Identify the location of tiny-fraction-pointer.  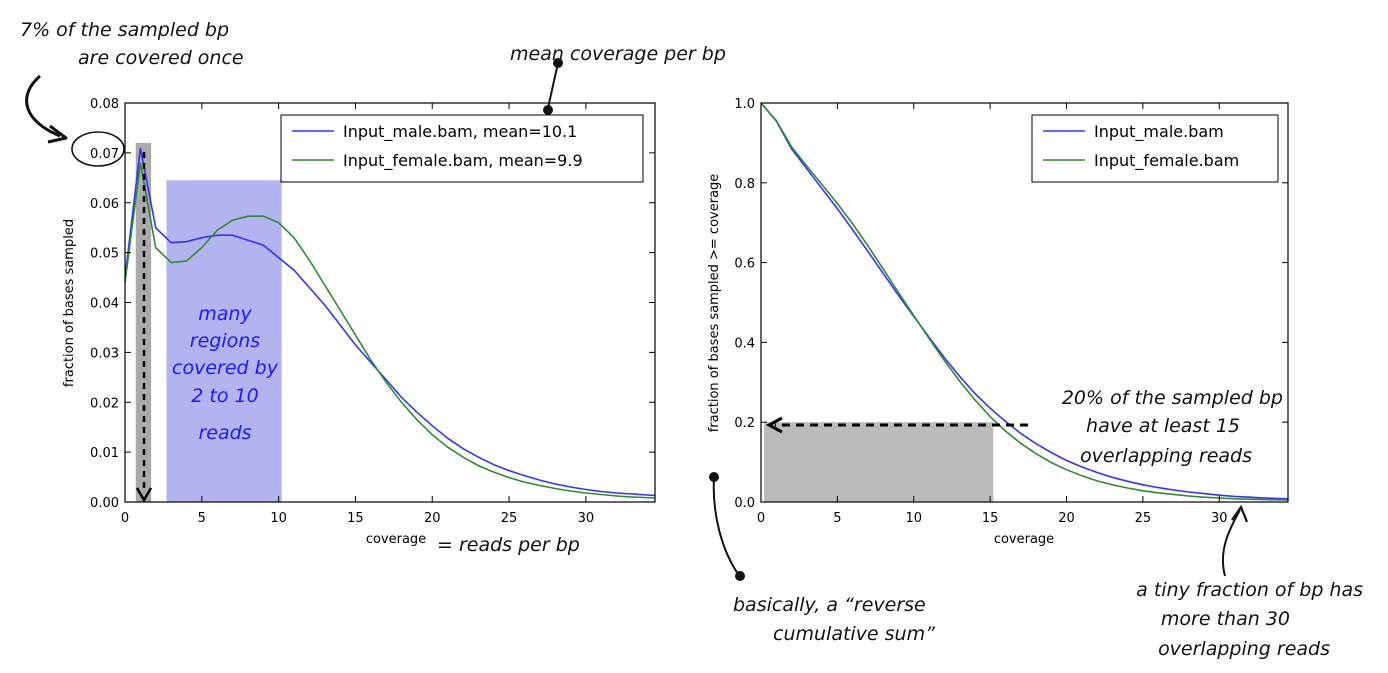
(1231, 543).